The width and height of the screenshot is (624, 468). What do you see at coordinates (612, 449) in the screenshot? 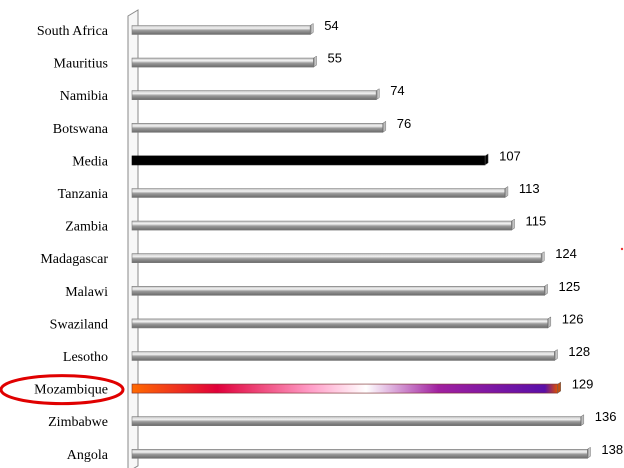
I see `value-label-angola: 138` at bounding box center [612, 449].